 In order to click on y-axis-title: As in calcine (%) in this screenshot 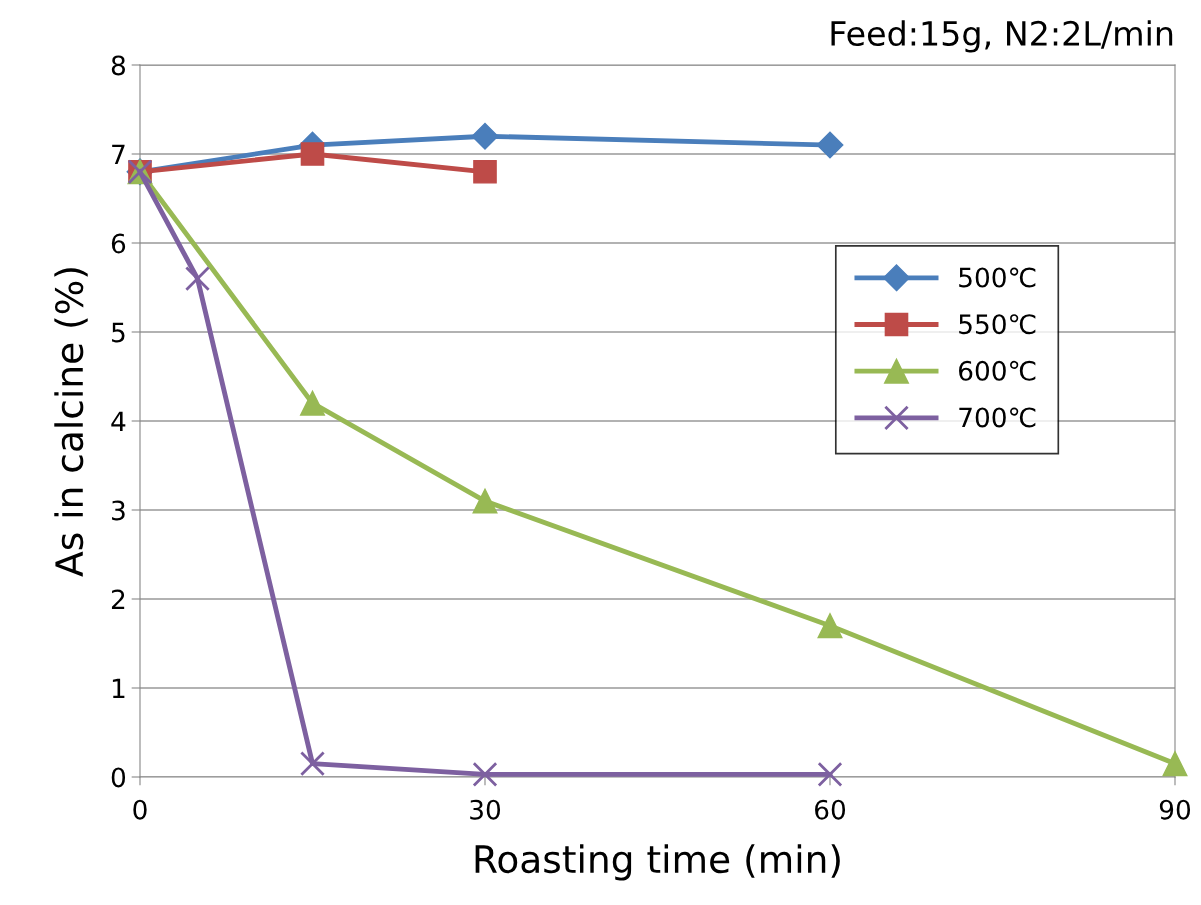, I will do `click(71, 422)`.